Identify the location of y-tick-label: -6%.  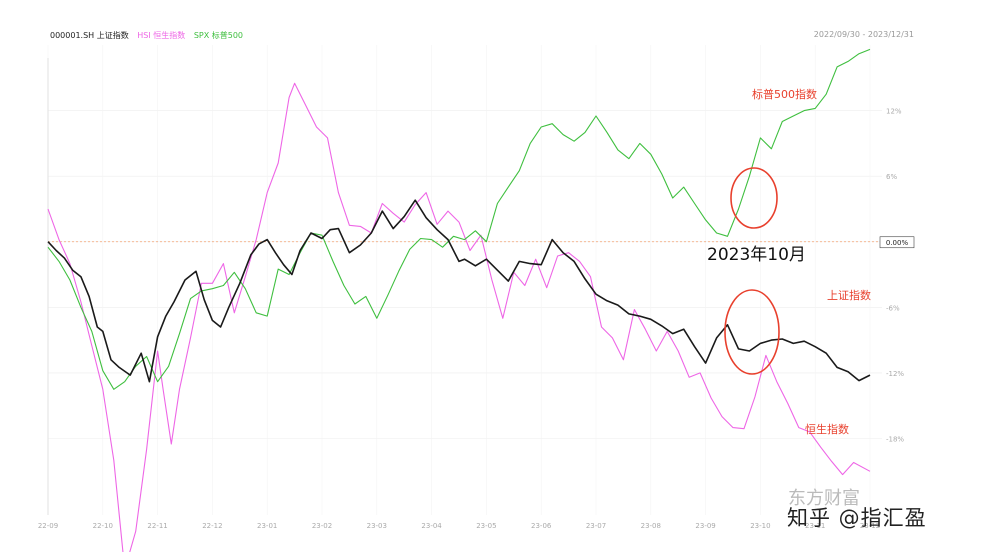
(893, 308).